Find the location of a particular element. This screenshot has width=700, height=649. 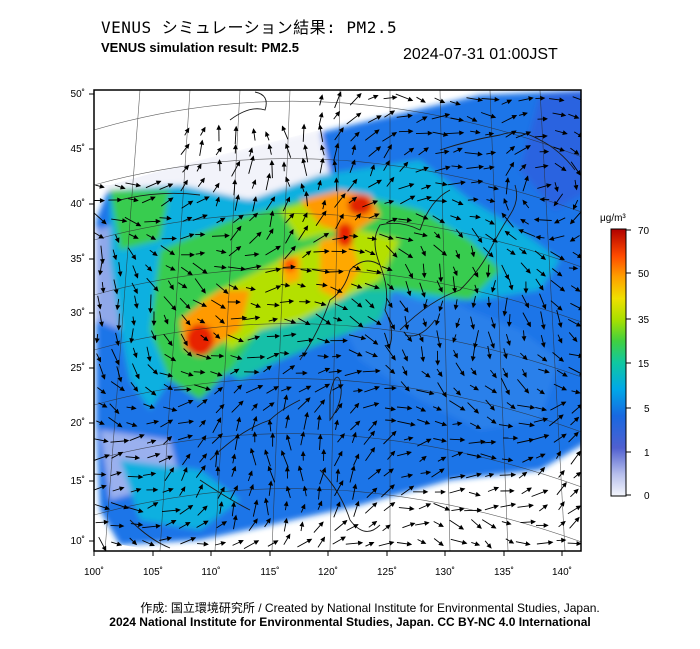

lon-tick-label: 125˚ is located at coordinates (387, 572).